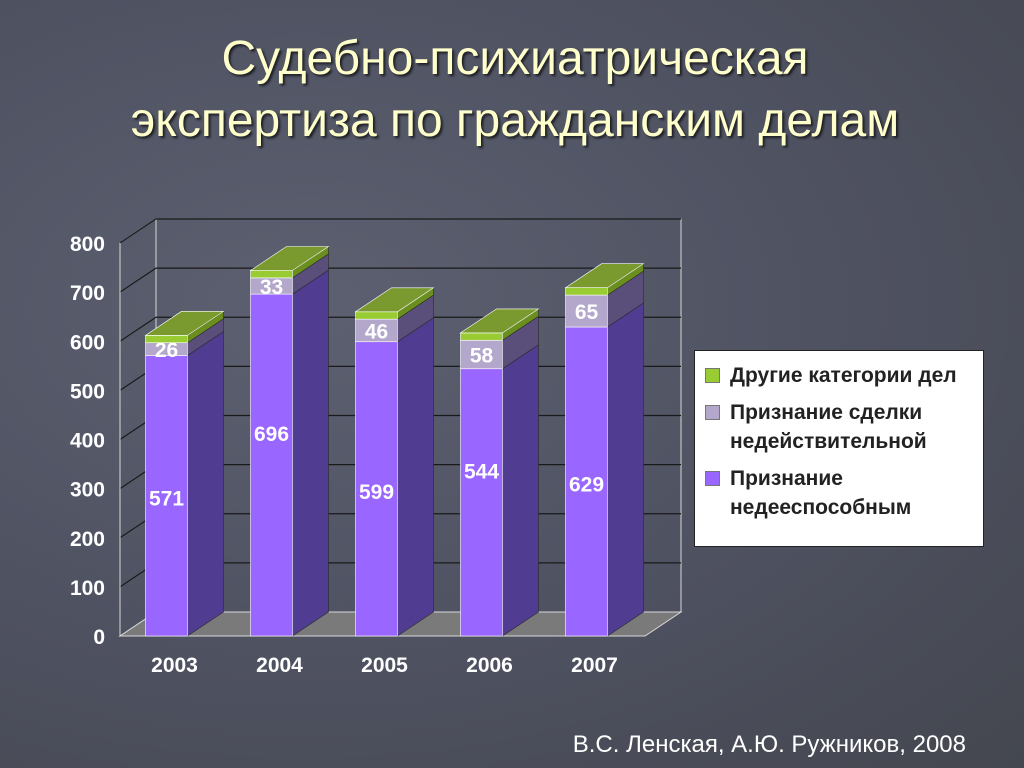 This screenshot has height=768, width=1024. Describe the element at coordinates (515, 120) in the screenshot. I see `title-line-2: экспертиза по гражданским делам` at that location.